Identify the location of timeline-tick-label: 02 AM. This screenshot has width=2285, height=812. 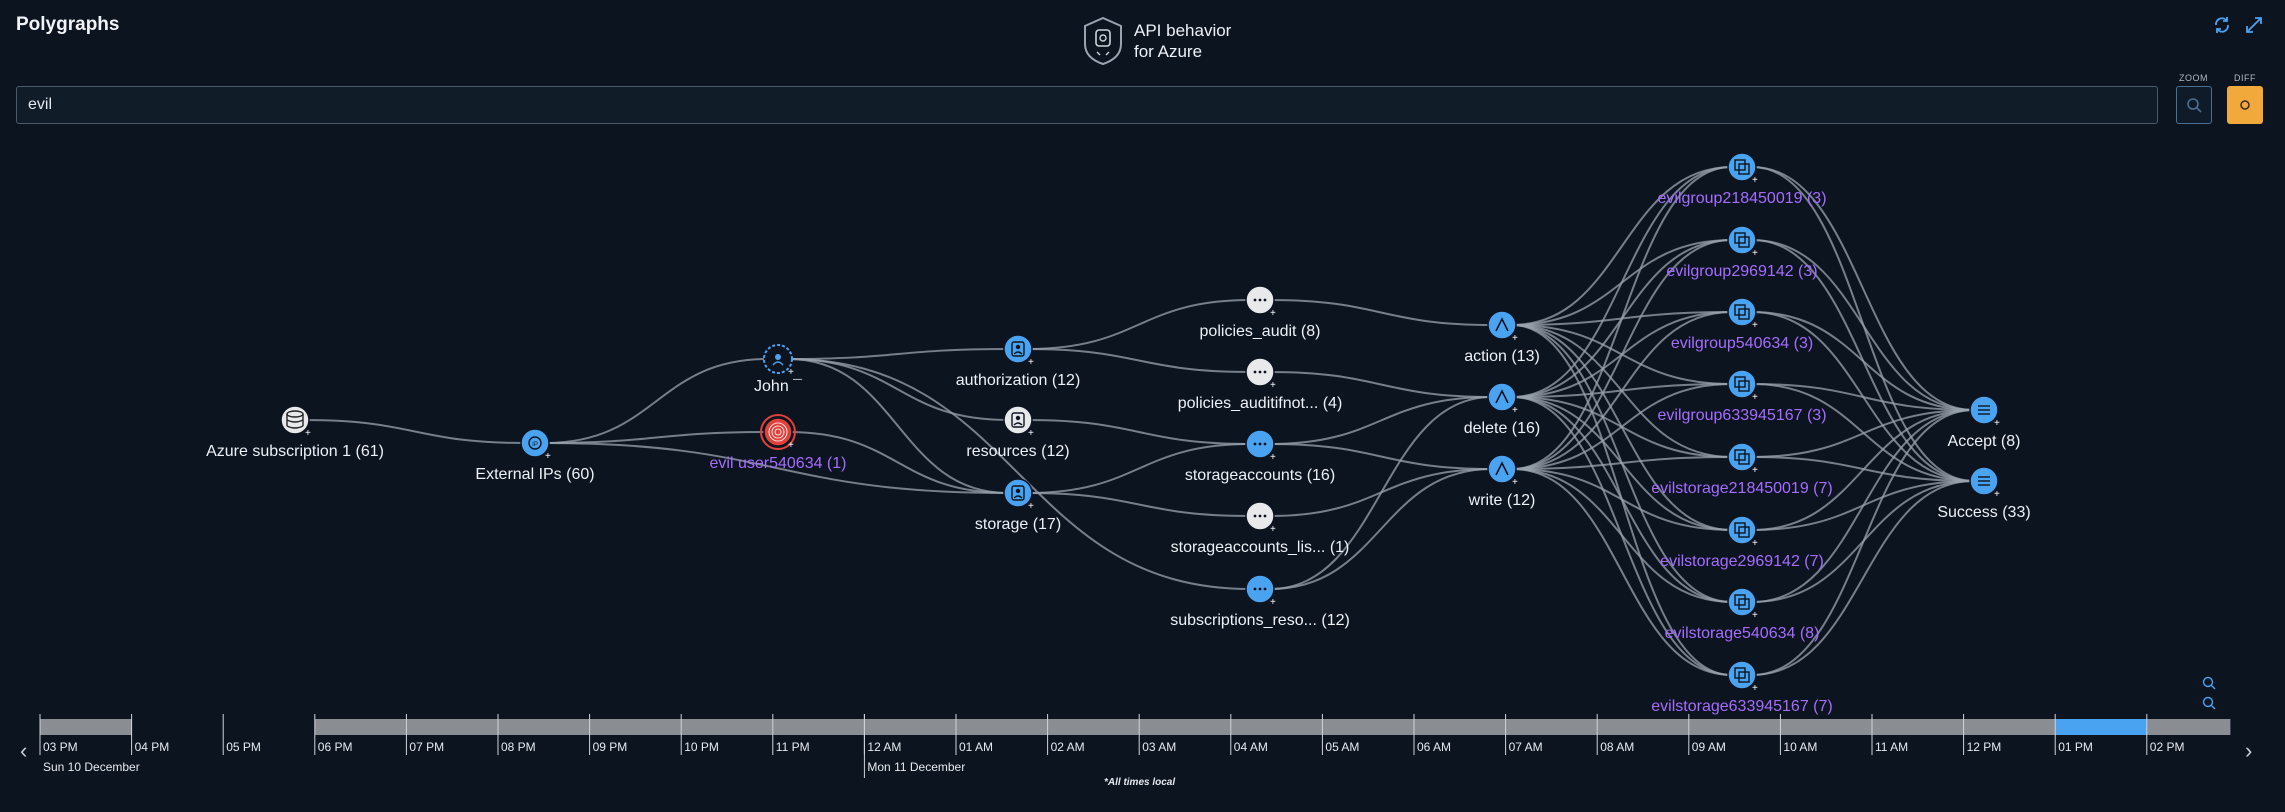
(1067, 747).